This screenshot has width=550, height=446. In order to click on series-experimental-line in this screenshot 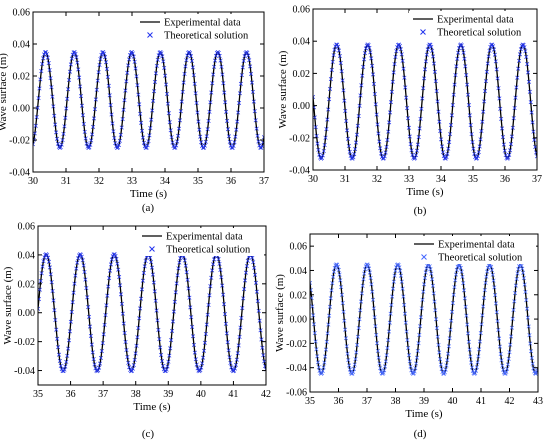, I will do `click(425, 101)`.